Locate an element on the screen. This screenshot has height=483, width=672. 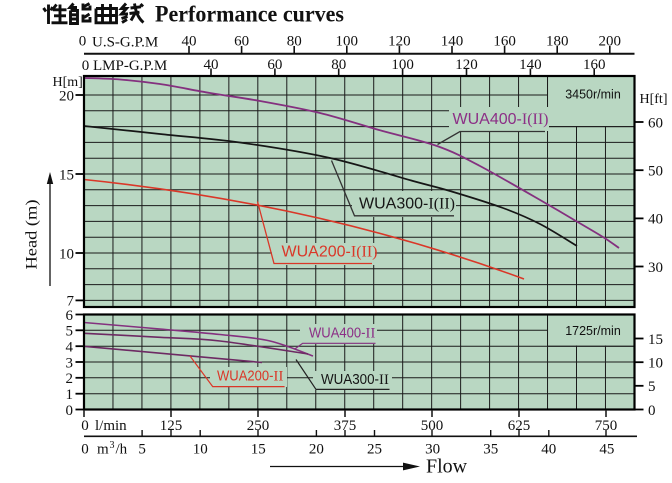
svg-text: Head (m) is located at coordinates (32, 235).